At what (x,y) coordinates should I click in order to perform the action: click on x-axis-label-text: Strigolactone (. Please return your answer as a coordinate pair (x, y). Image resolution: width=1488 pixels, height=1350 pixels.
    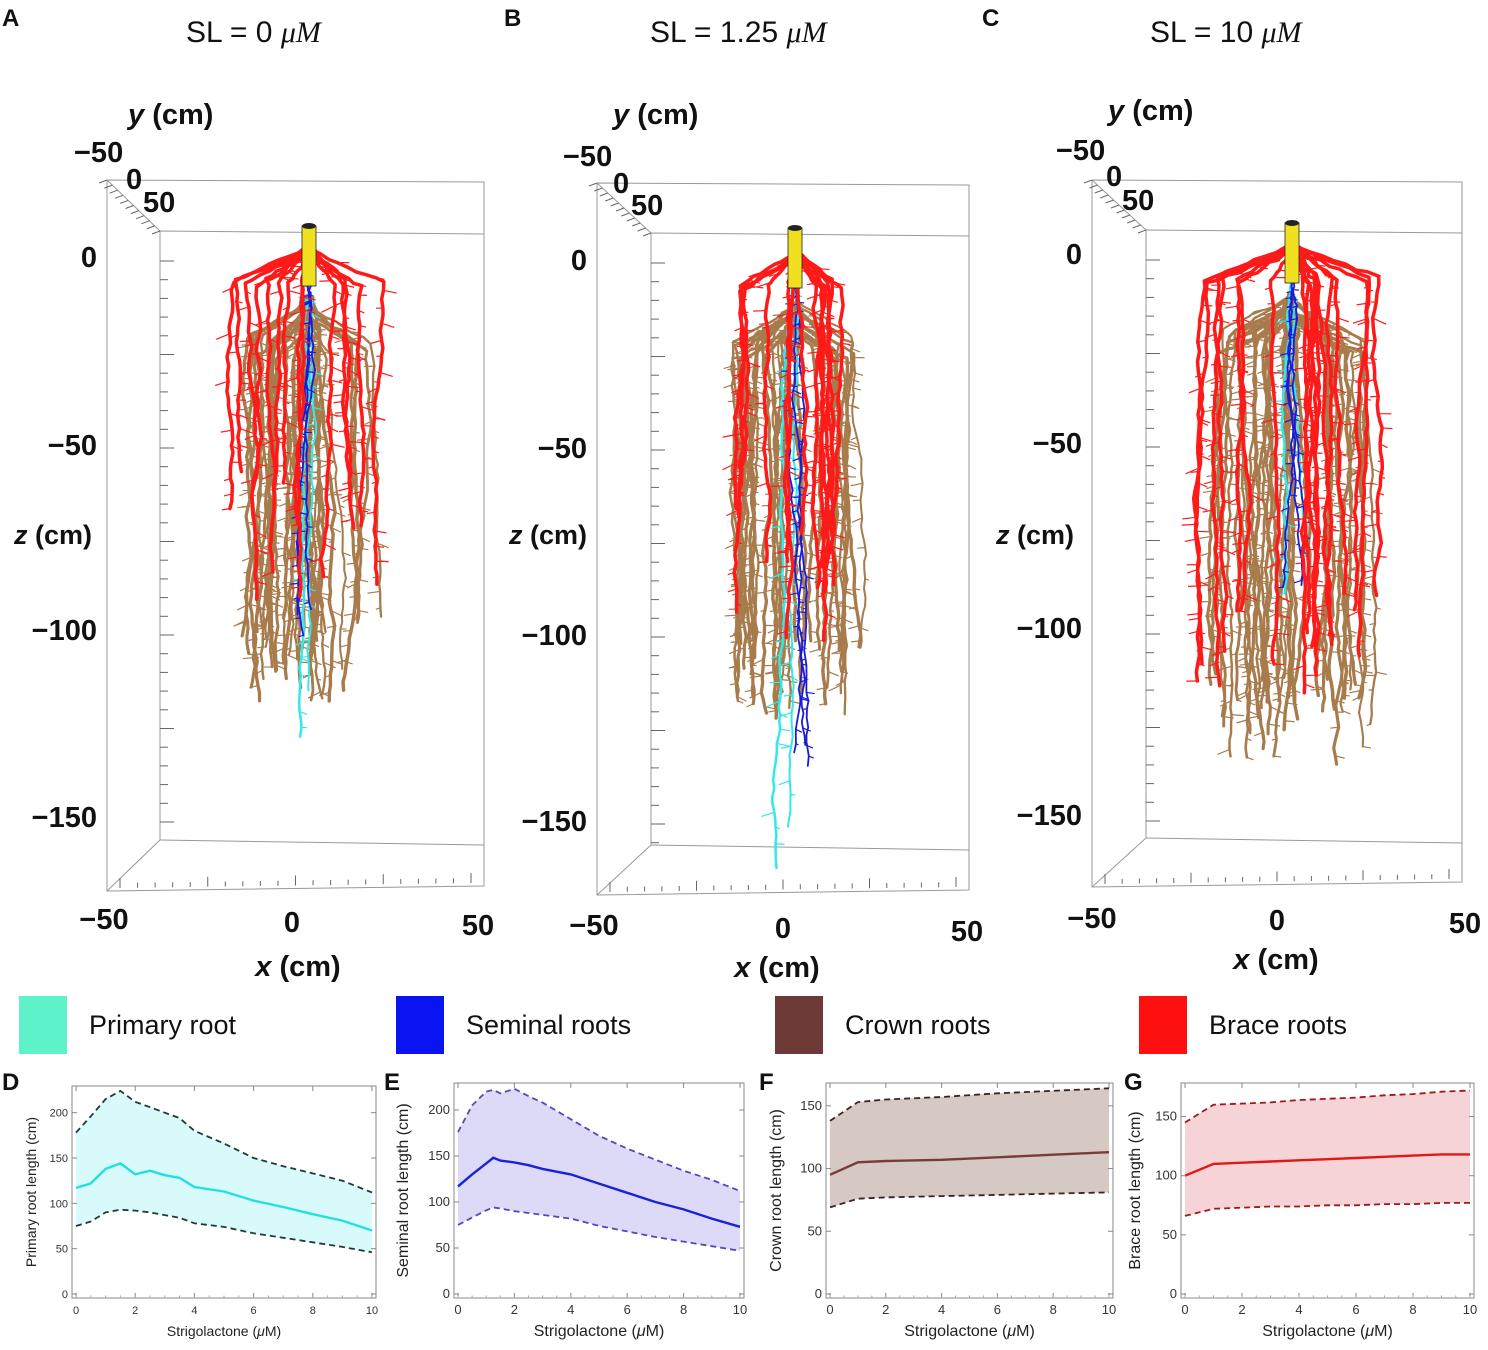
    Looking at the image, I should click on (956, 1331).